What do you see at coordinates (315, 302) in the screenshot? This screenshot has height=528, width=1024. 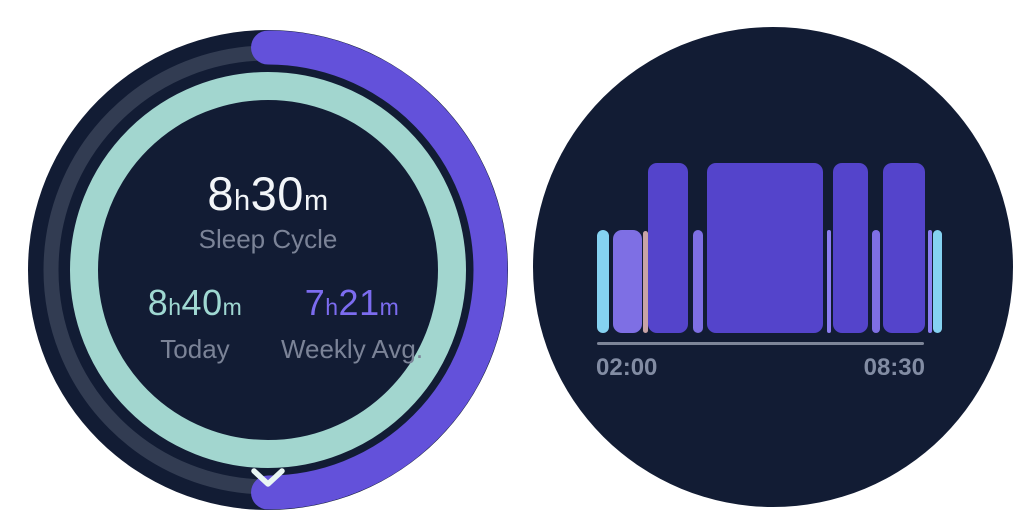 I see `weekly-hours: 7` at bounding box center [315, 302].